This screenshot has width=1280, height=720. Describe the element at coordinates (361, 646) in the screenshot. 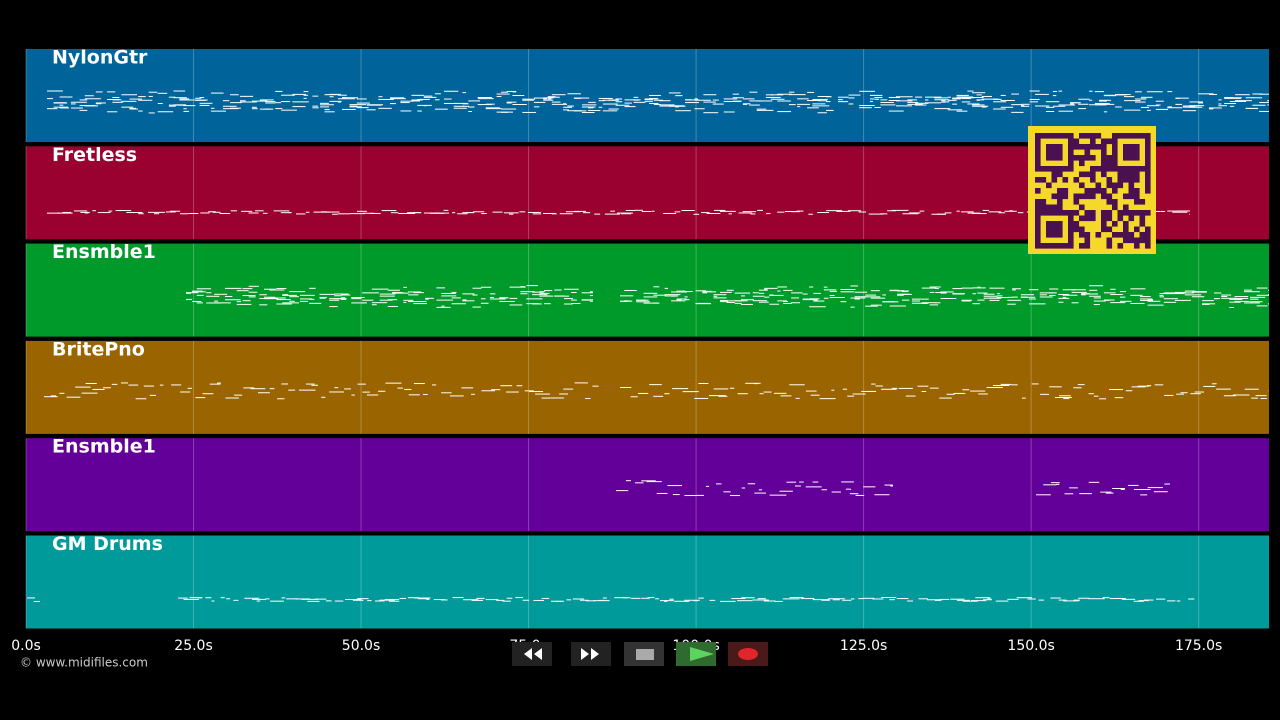

I see `time-label: 50.0s` at that location.